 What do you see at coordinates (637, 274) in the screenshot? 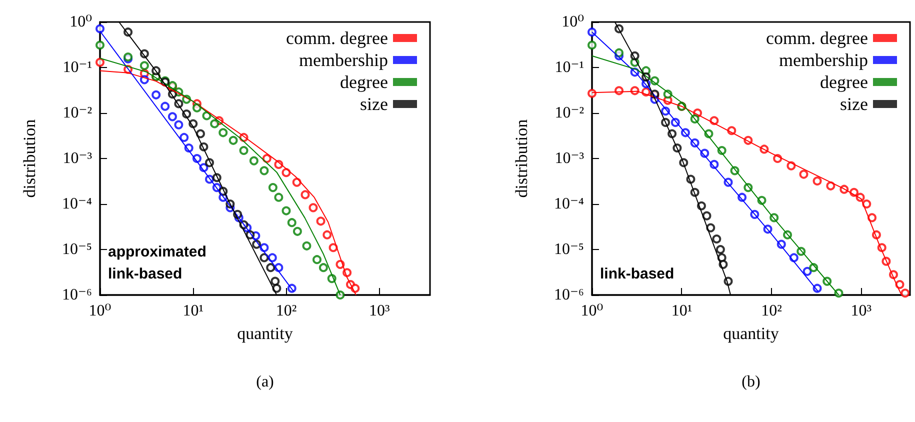
I see `annotation: link-based` at bounding box center [637, 274].